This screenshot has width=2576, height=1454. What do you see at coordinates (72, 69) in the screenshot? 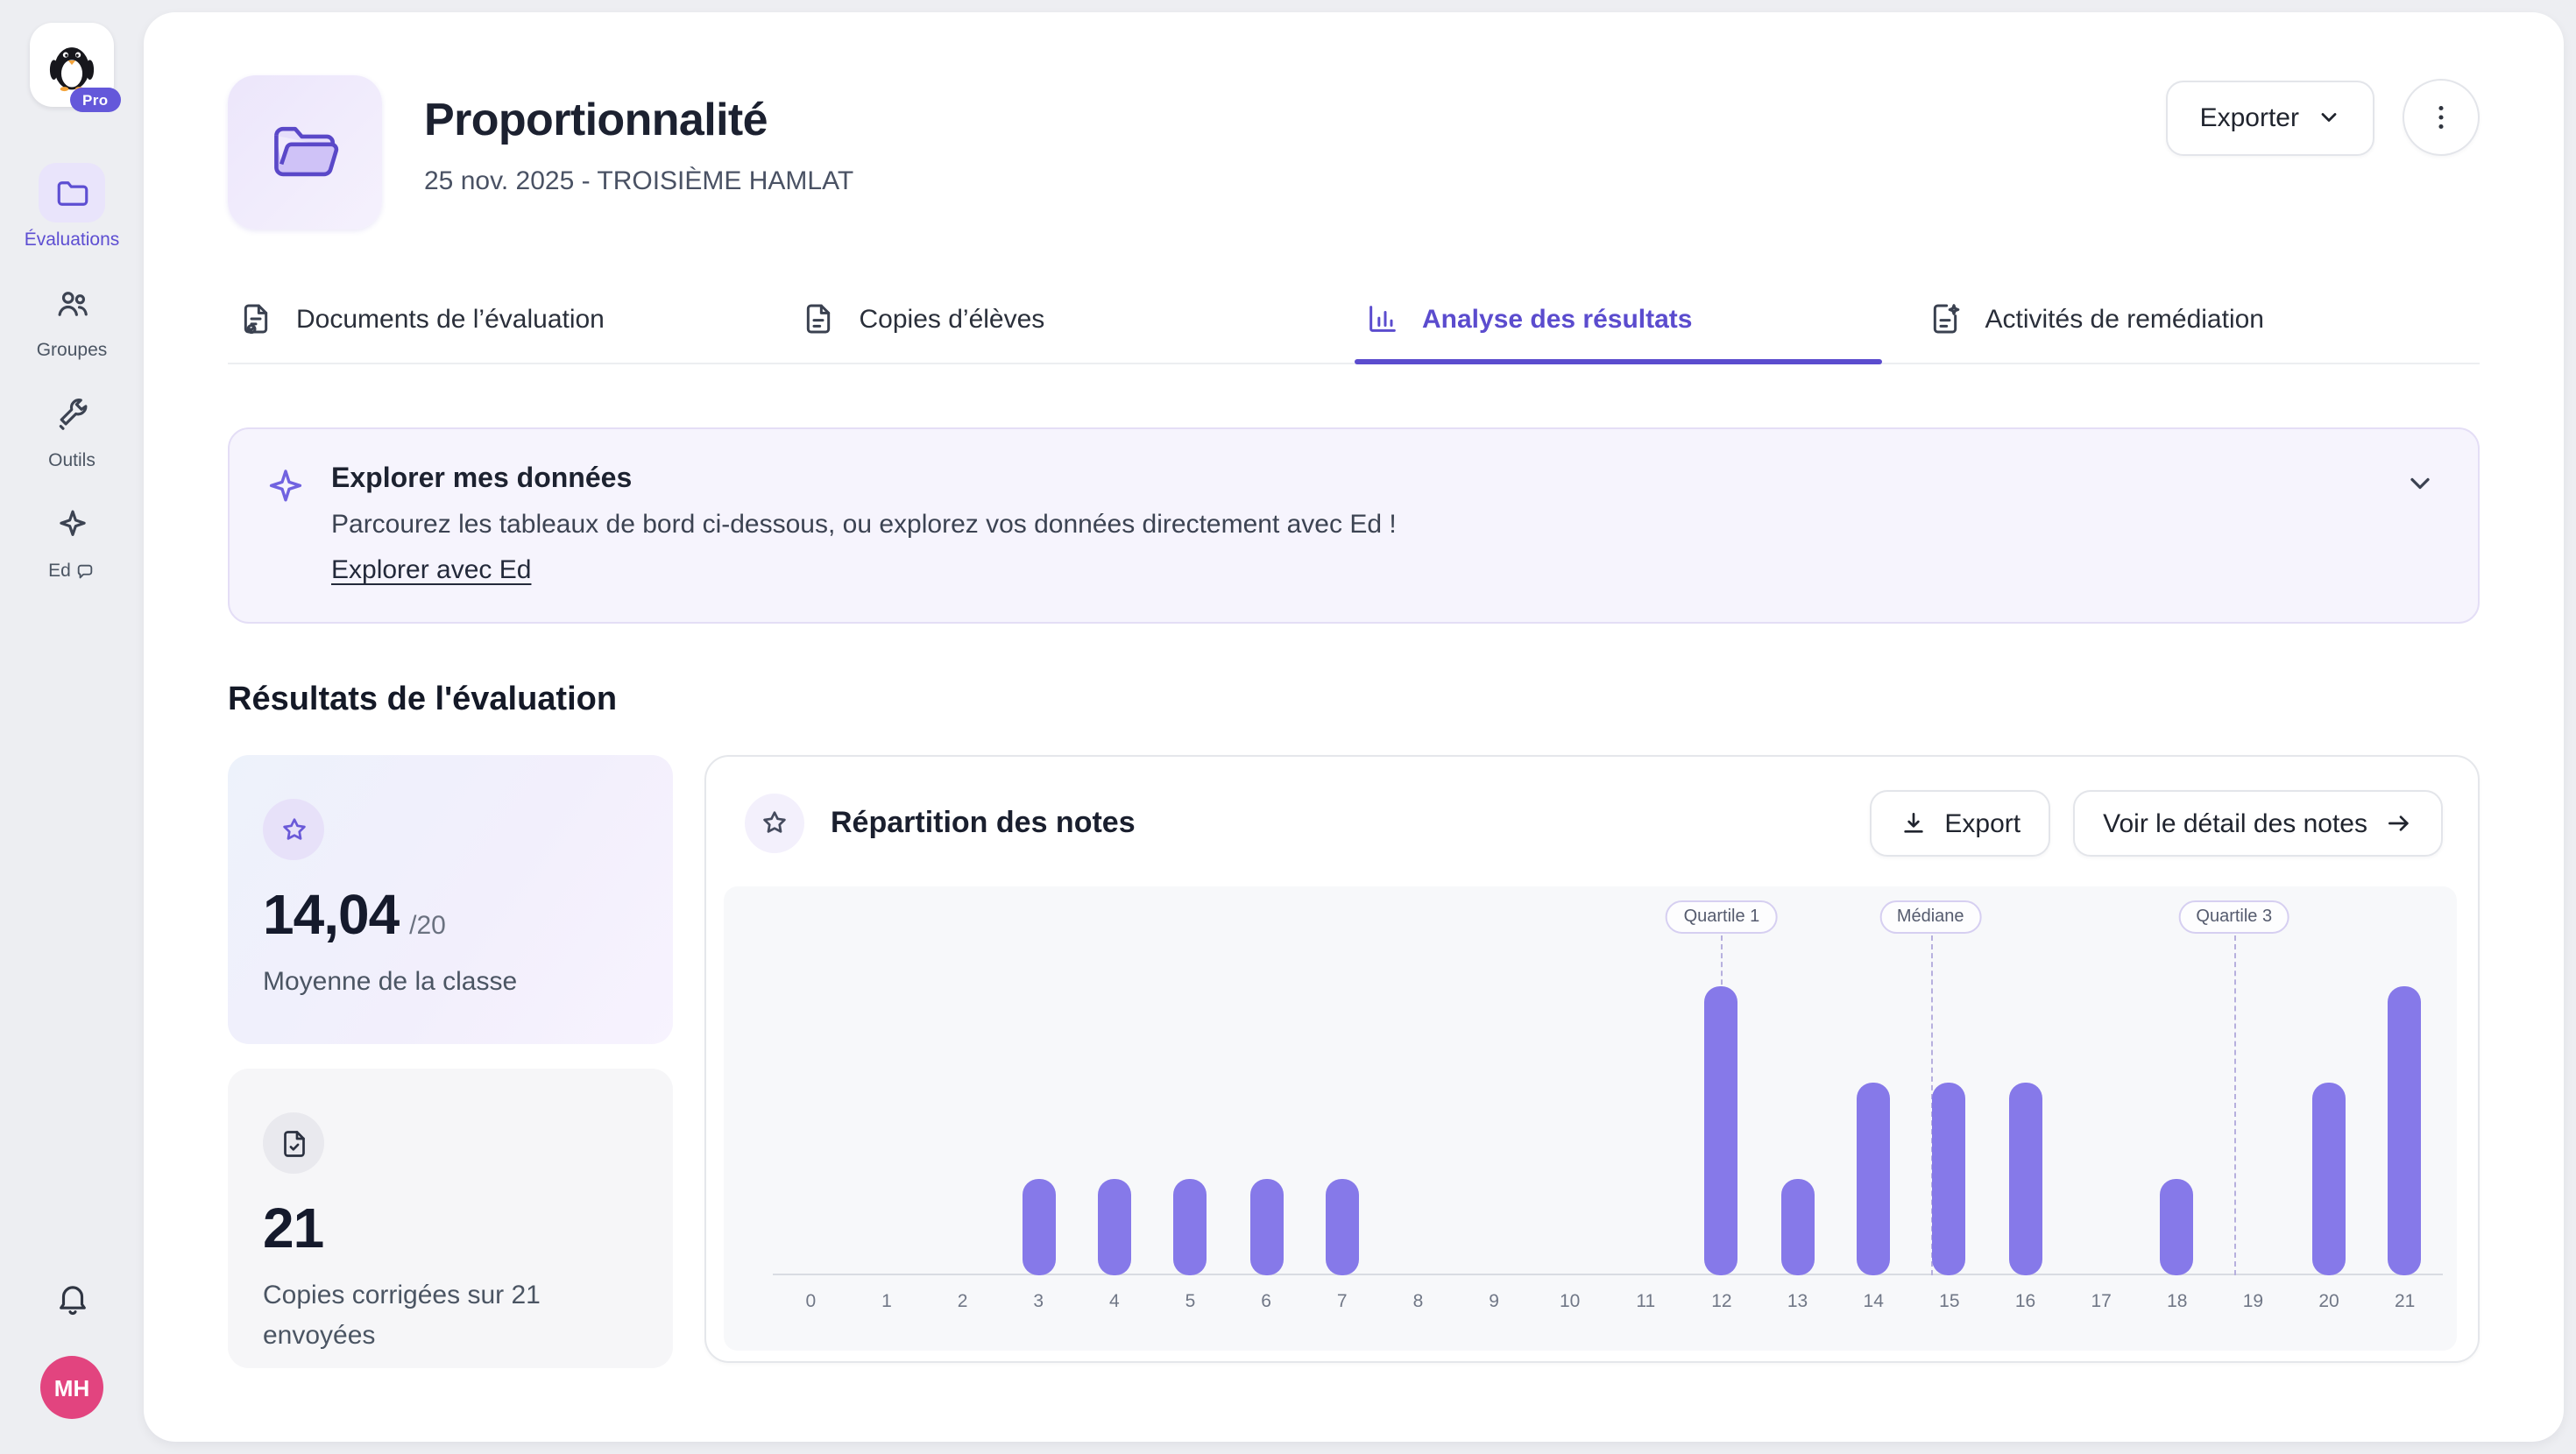
I see `penguin-logo-icon` at bounding box center [72, 69].